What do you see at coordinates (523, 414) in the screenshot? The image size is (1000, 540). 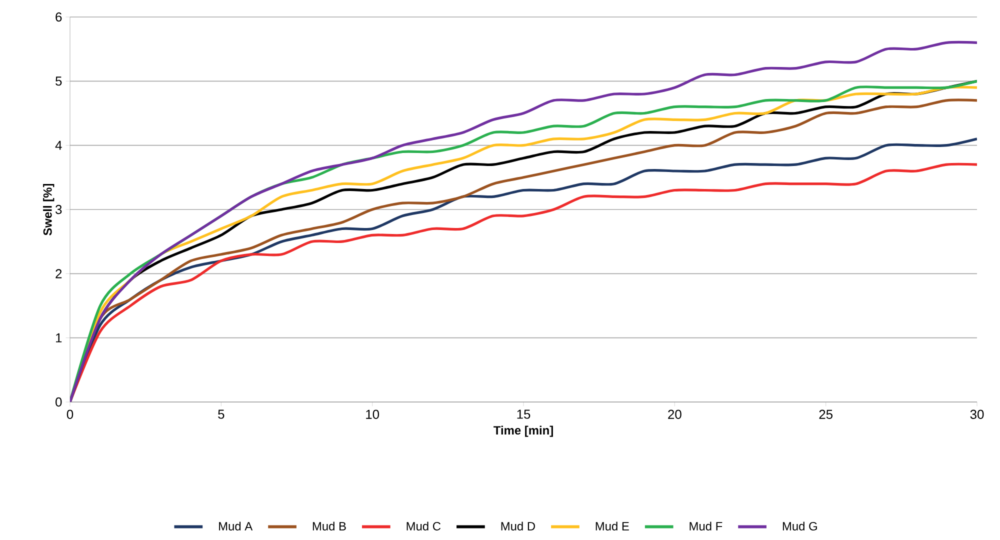 I see `x-tick-label: 15` at bounding box center [523, 414].